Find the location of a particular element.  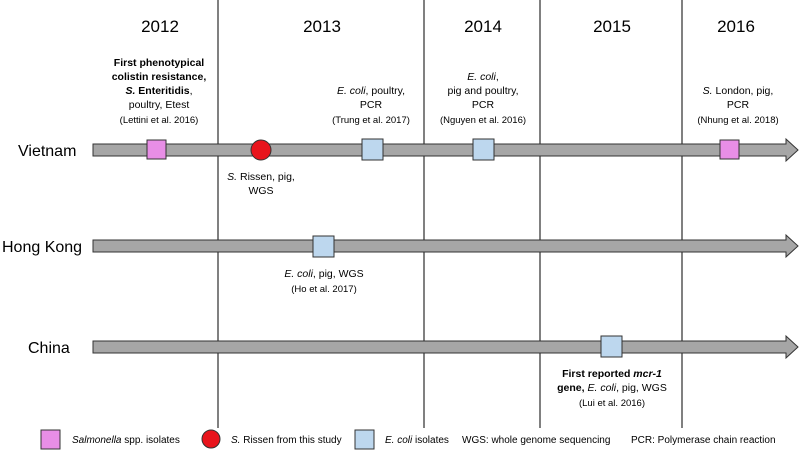

country-label-china: China is located at coordinates (49, 348).